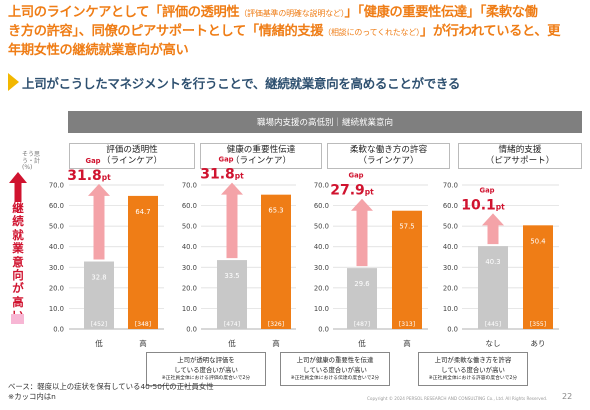 The image size is (590, 410). Describe the element at coordinates (142, 212) in the screenshot. I see `bar-value-label: 64.7` at that location.